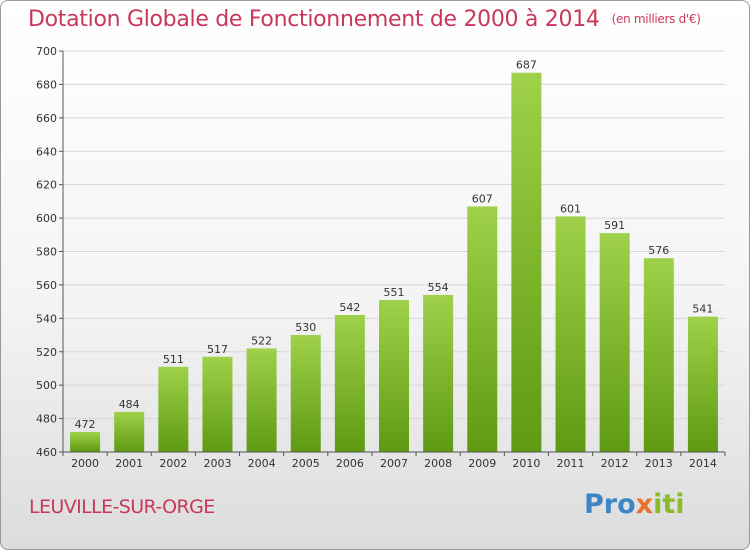  Describe the element at coordinates (394, 463) in the screenshot. I see `x-tick-label-2007: 2007` at that location.